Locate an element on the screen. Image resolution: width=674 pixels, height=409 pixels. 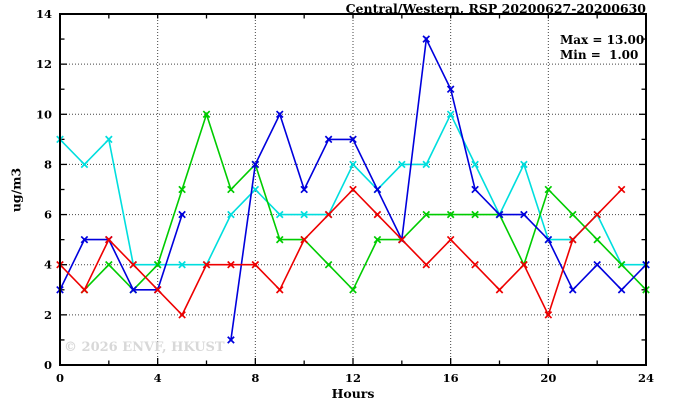
watermark: © 2026 ENVF, HKUST is located at coordinates (144, 347).